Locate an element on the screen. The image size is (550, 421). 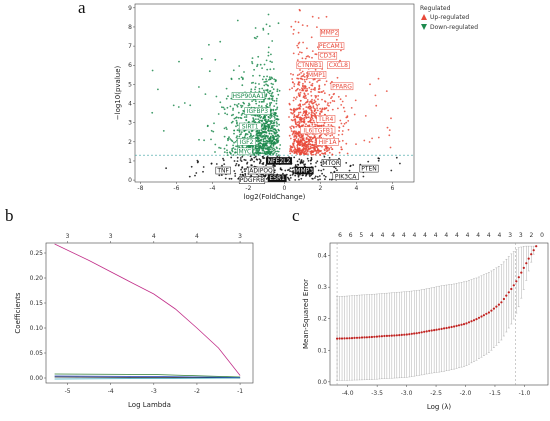
gene-label: TLR4 is located at coordinates (325, 119).